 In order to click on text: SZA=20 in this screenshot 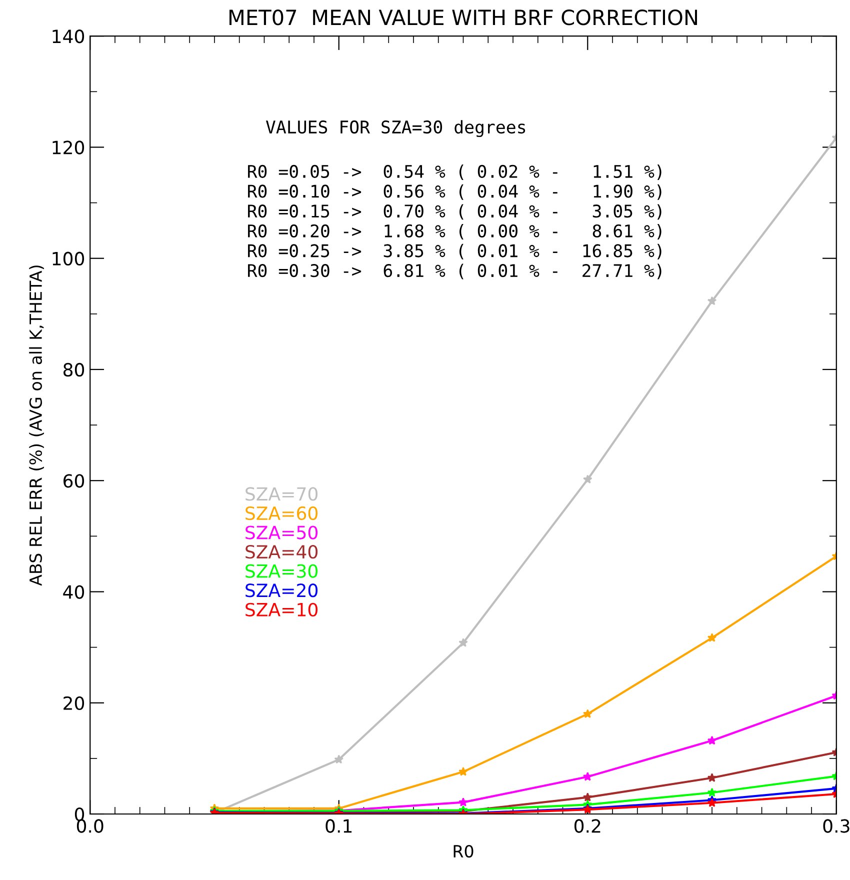, I will do `click(282, 591)`.